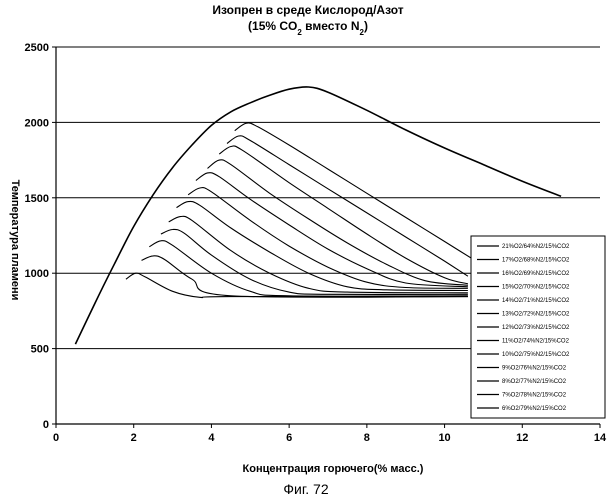 This screenshot has width=609, height=500. Describe the element at coordinates (536, 342) in the screenshot. I see `legend-label-7: 11%O2/74%N2/15%CO2` at that location.